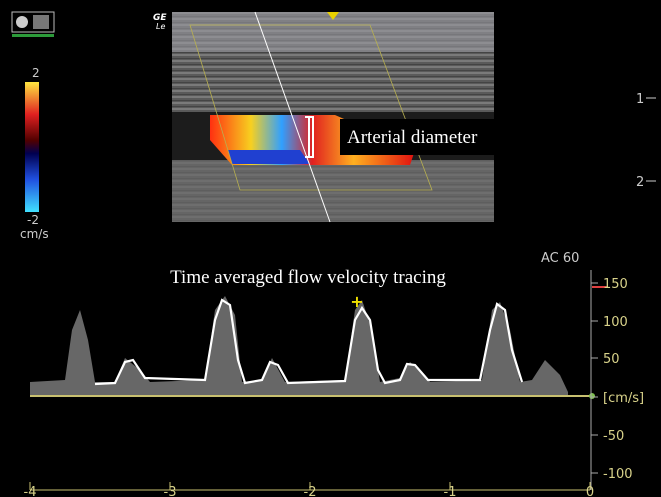 The height and width of the screenshot is (497, 661). I want to click on velocity-label: [cm/s], so click(623, 398).